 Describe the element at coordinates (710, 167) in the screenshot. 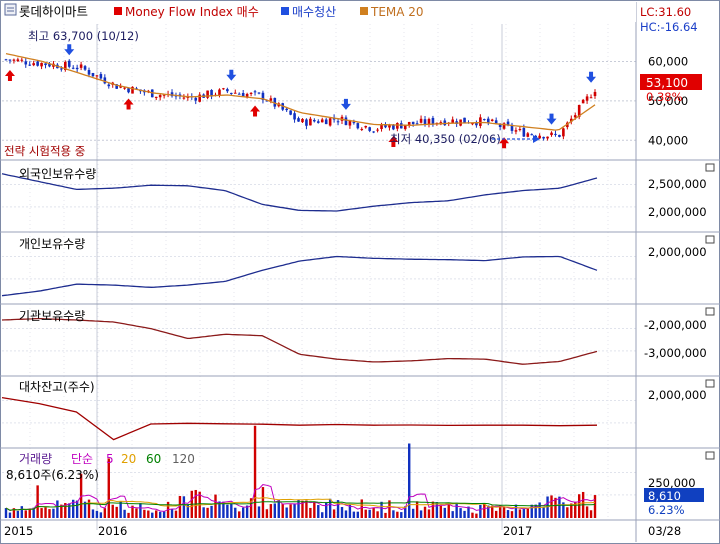

I see `foreign-close-icon` at that location.